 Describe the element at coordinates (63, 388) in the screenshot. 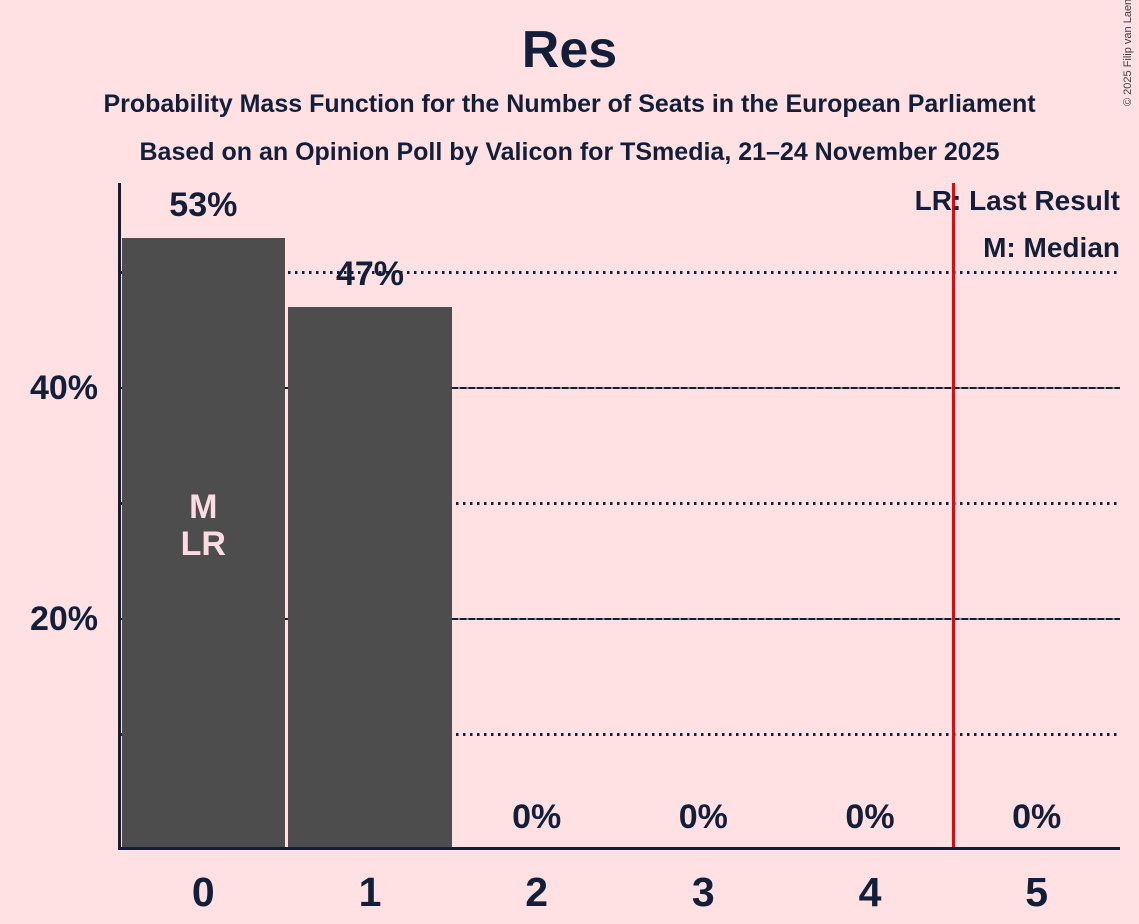

I see `y-axis-label-40: 40%` at that location.